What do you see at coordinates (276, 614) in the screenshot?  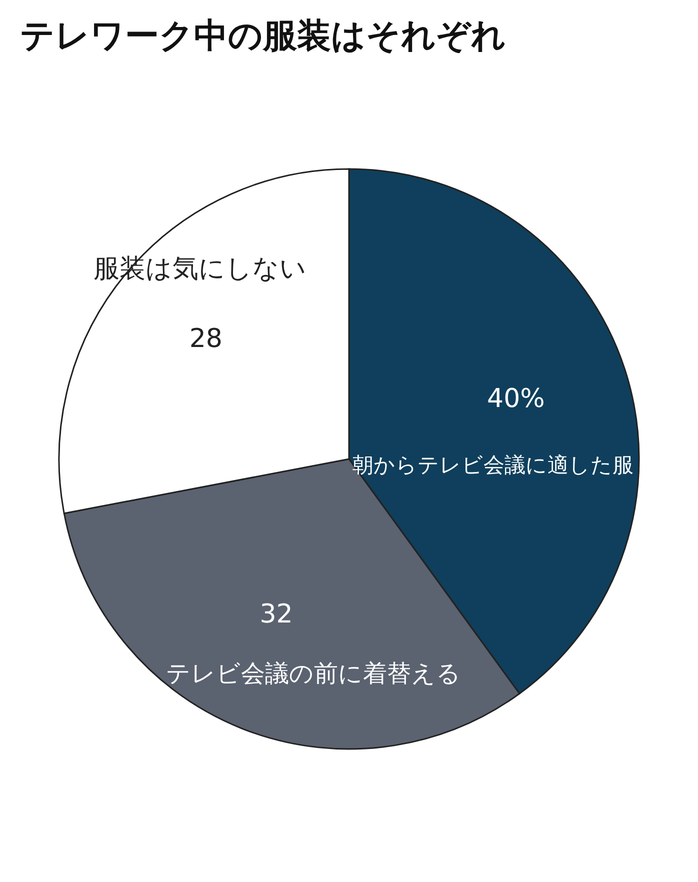 I see `data-label: 32` at bounding box center [276, 614].